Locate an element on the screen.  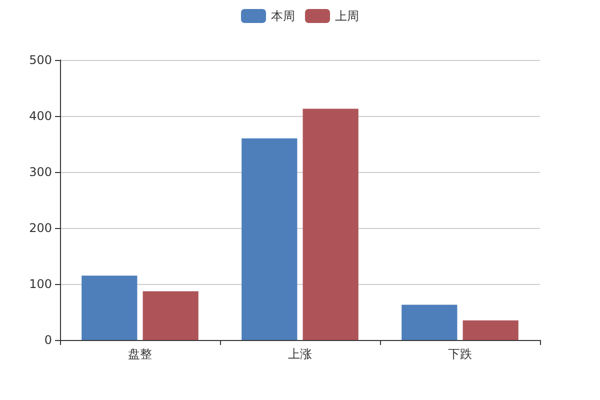
y-tick-label: 500 is located at coordinates (40, 60).